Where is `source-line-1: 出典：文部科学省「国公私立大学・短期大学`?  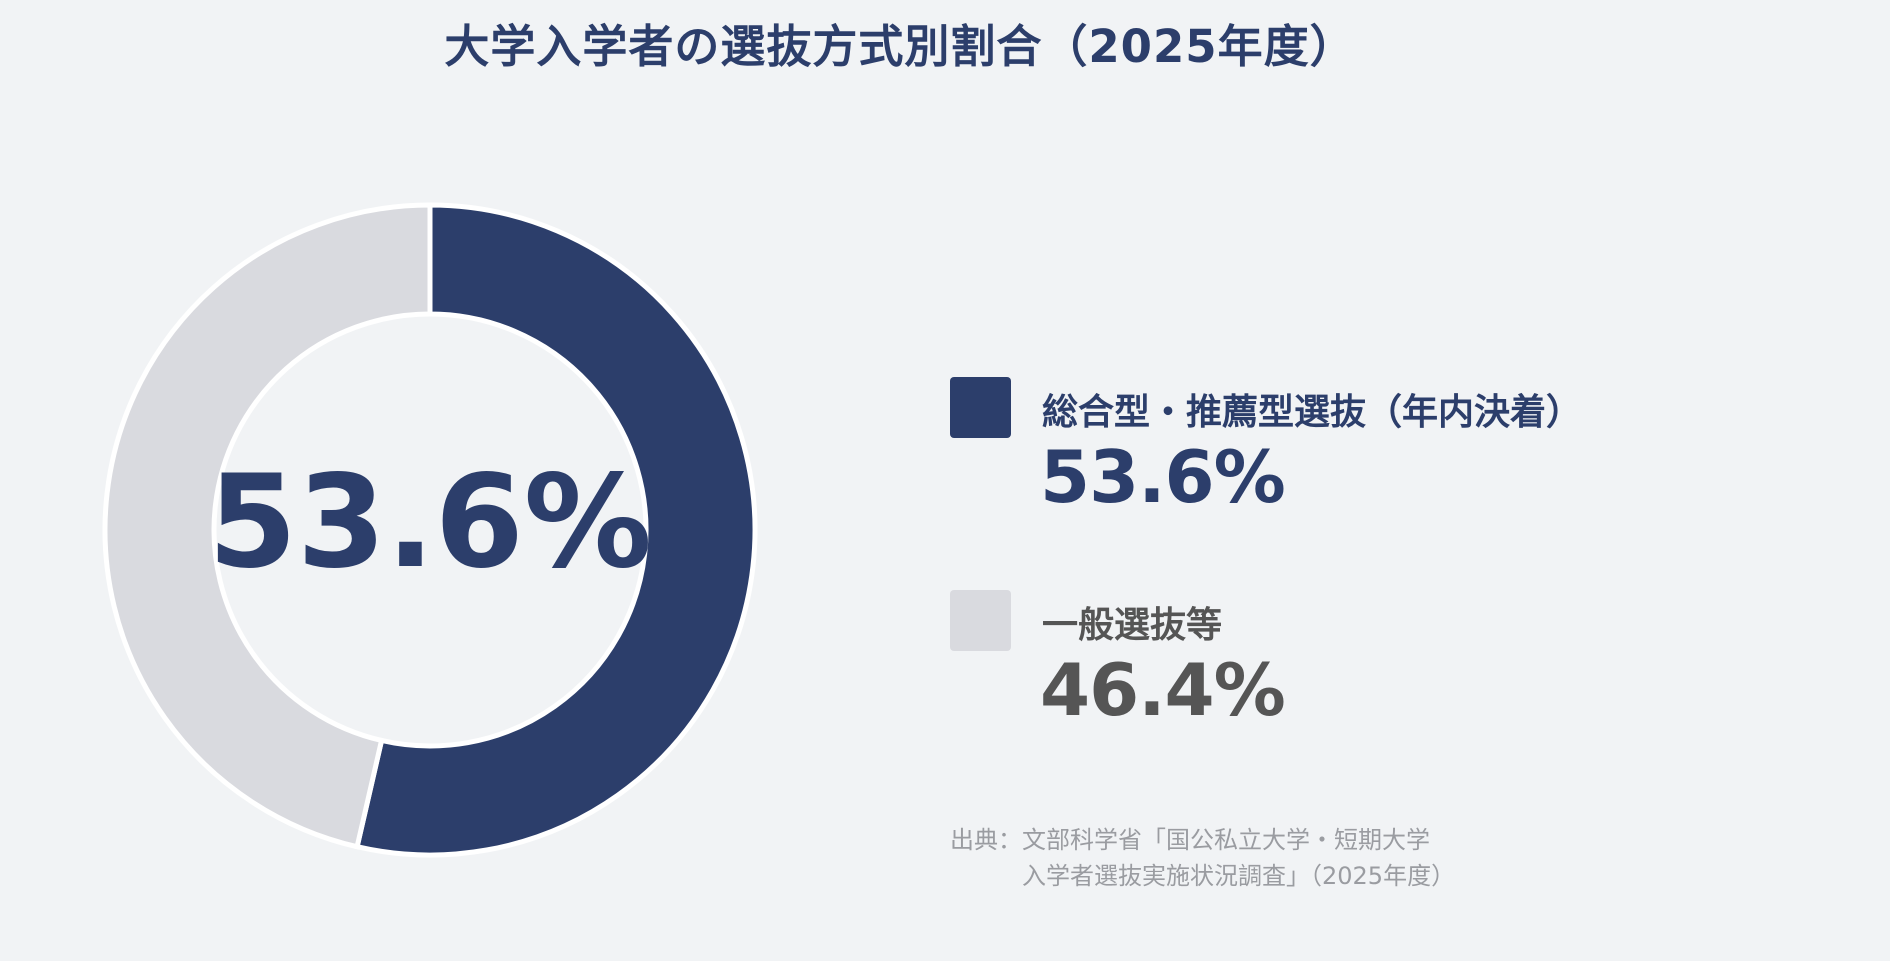 source-line-1: 出典：文部科学省「国公私立大学・短期大学 is located at coordinates (1190, 840).